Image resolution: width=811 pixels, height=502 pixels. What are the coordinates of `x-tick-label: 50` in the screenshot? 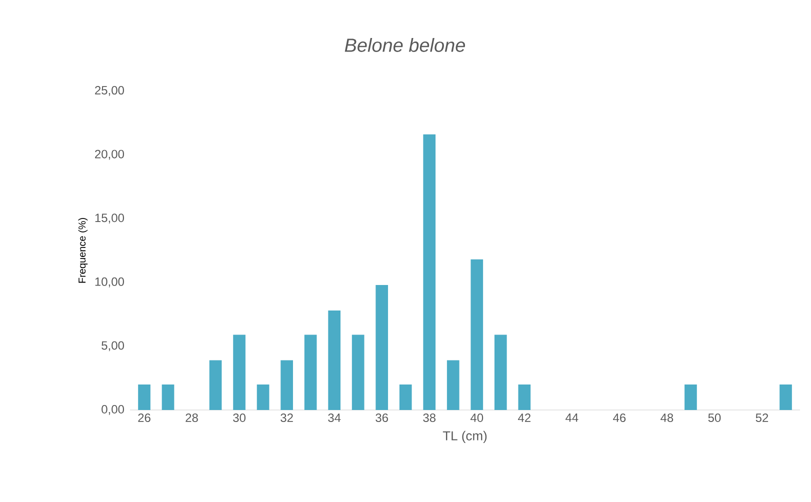 It's located at (714, 418).